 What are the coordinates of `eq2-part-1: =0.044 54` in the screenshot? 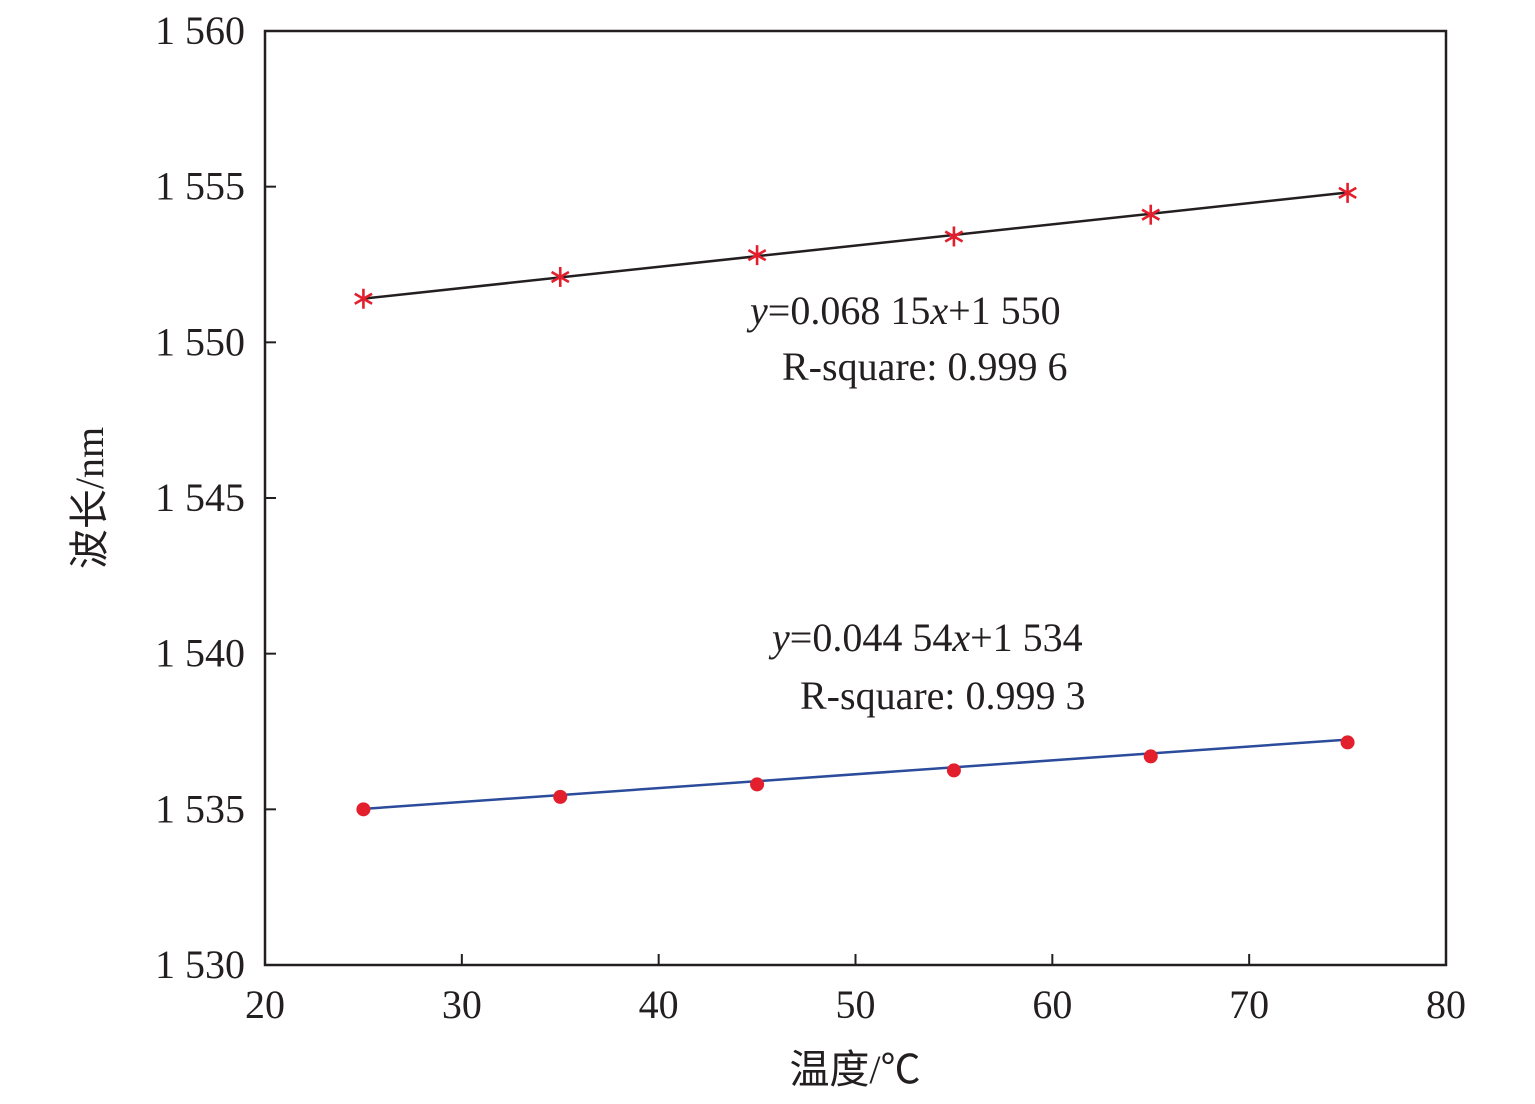 It's located at (871, 637).